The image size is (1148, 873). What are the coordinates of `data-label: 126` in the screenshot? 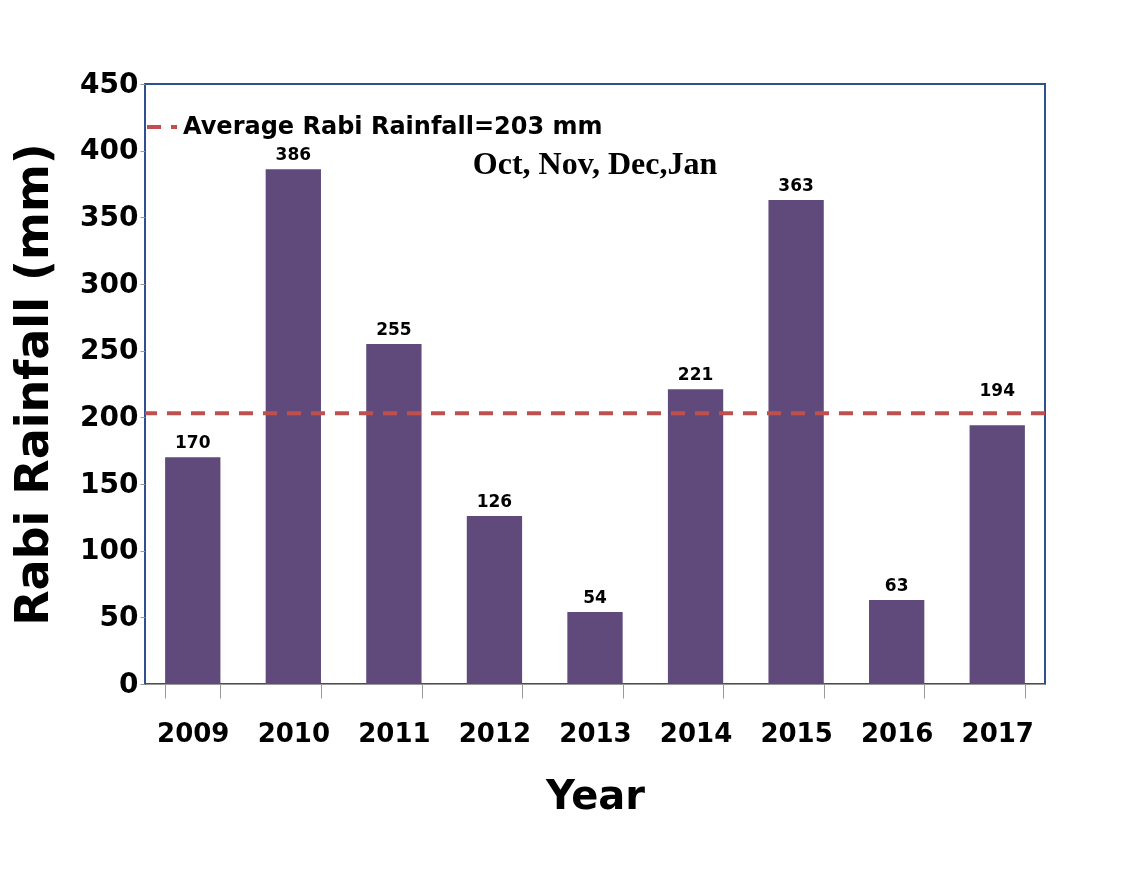 It's located at (494, 501).